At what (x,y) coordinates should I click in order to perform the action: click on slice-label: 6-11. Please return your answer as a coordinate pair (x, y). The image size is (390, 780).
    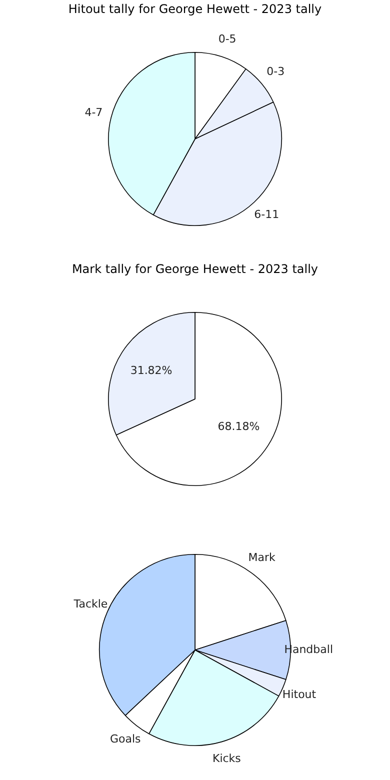
    Looking at the image, I should click on (267, 215).